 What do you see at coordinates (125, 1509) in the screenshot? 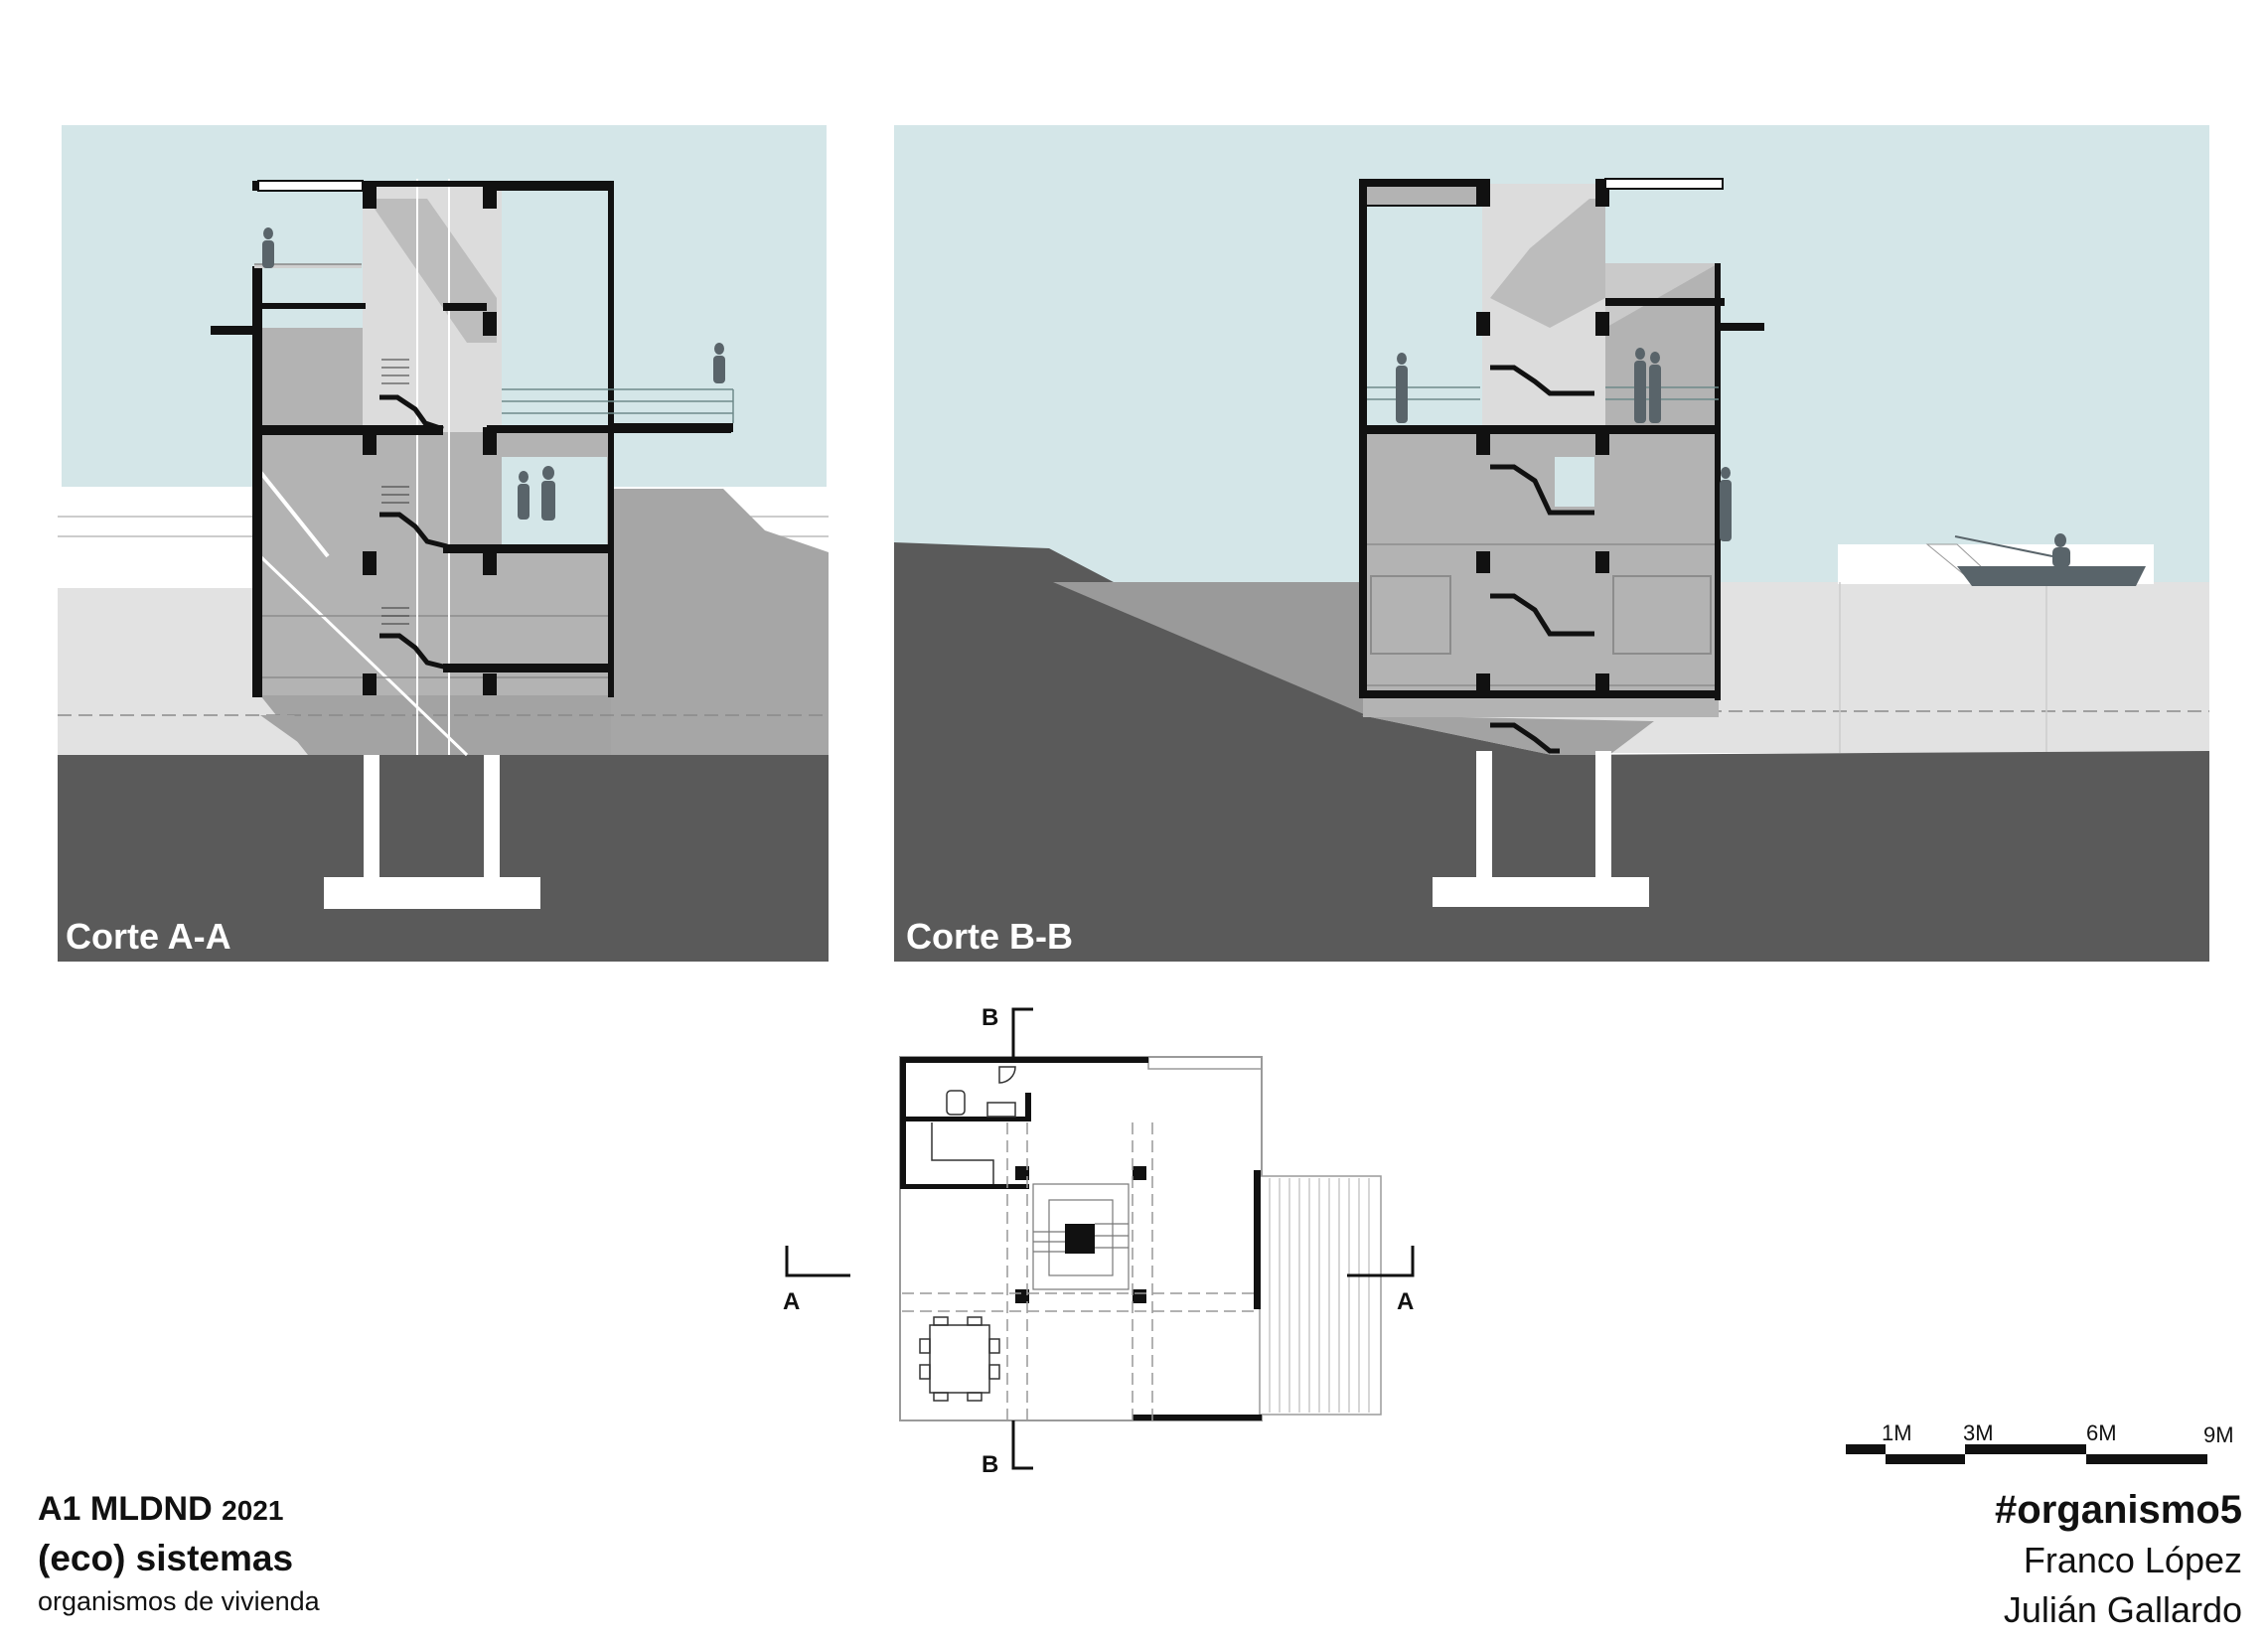
I see `course-name: A1 MLDND` at bounding box center [125, 1509].